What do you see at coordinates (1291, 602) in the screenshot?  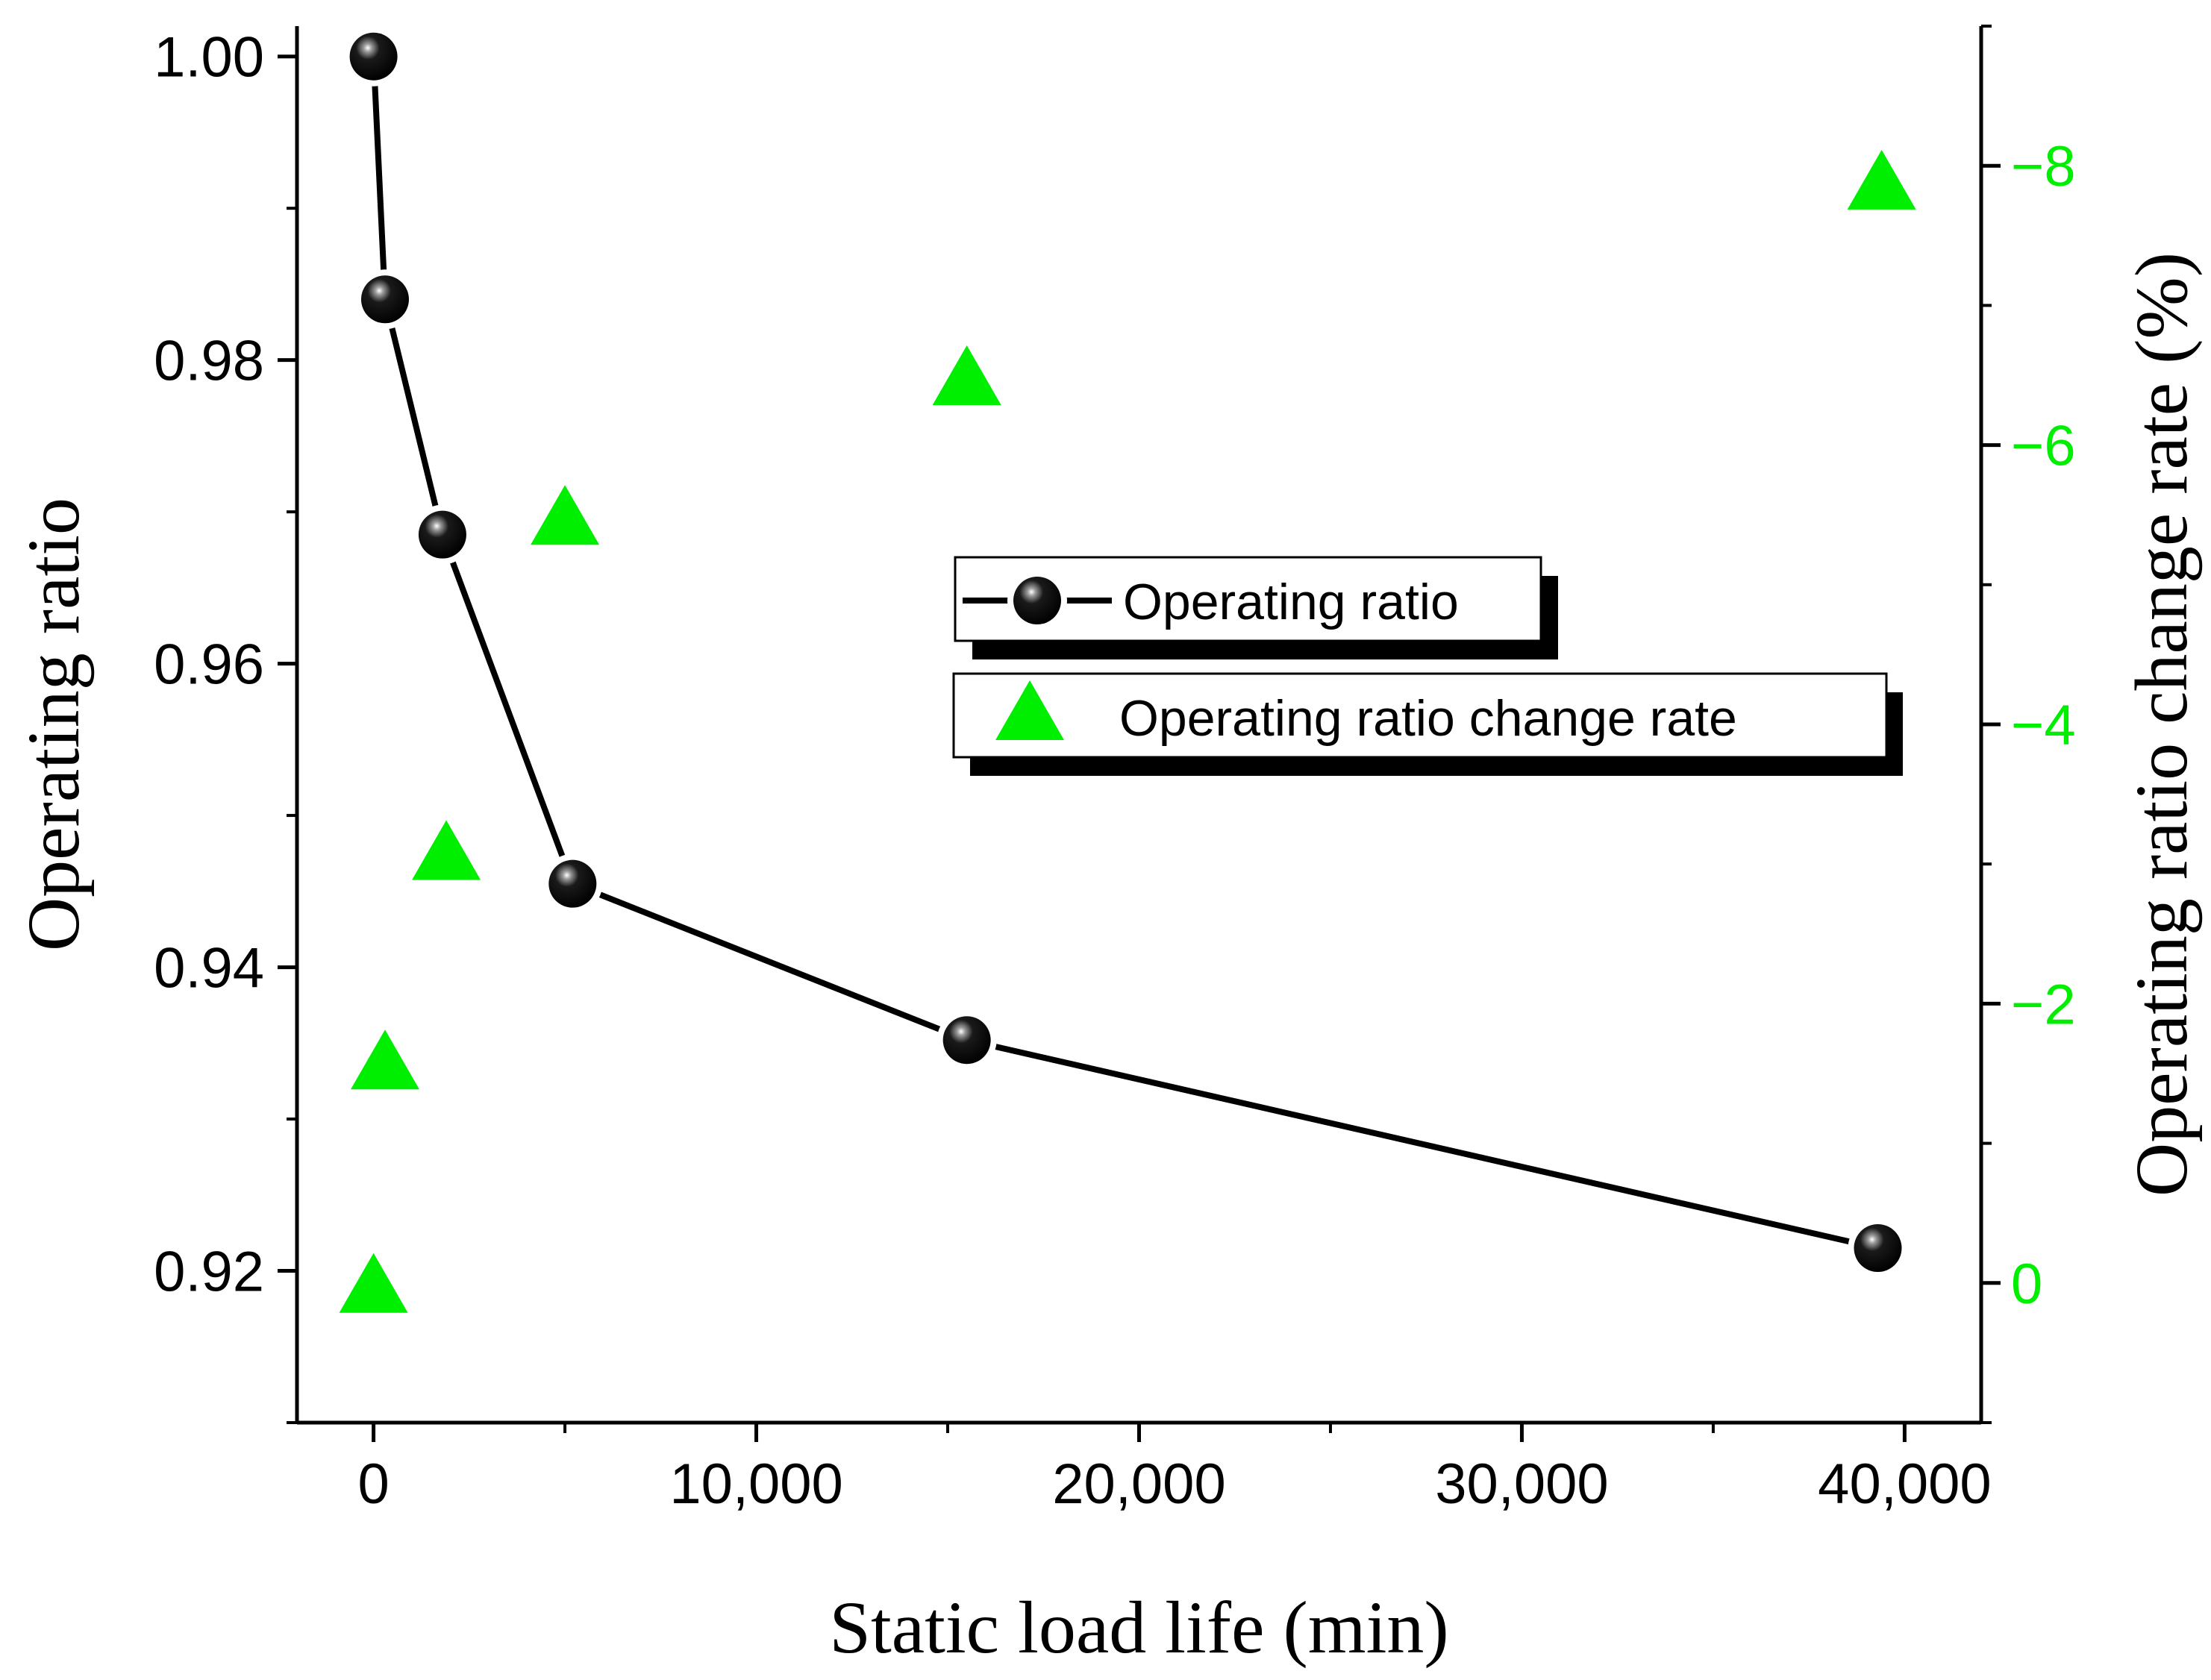 I see `legend-label-operating-ratio: Operating ratio` at bounding box center [1291, 602].